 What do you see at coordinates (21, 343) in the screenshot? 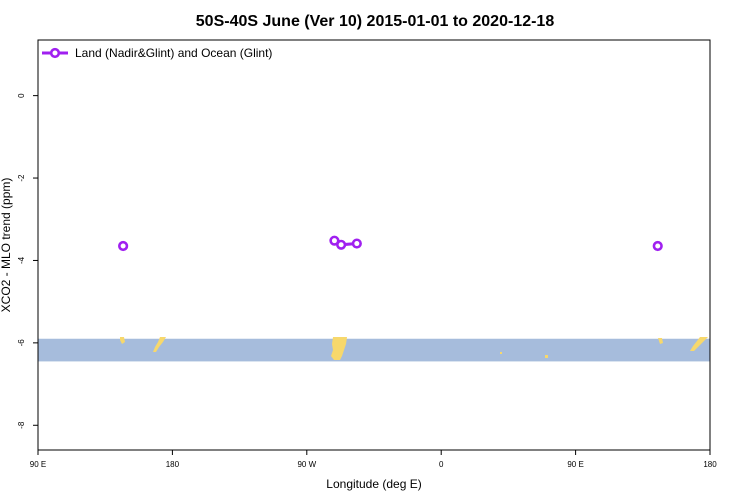
I see `y-tick-label: -6` at bounding box center [21, 343].